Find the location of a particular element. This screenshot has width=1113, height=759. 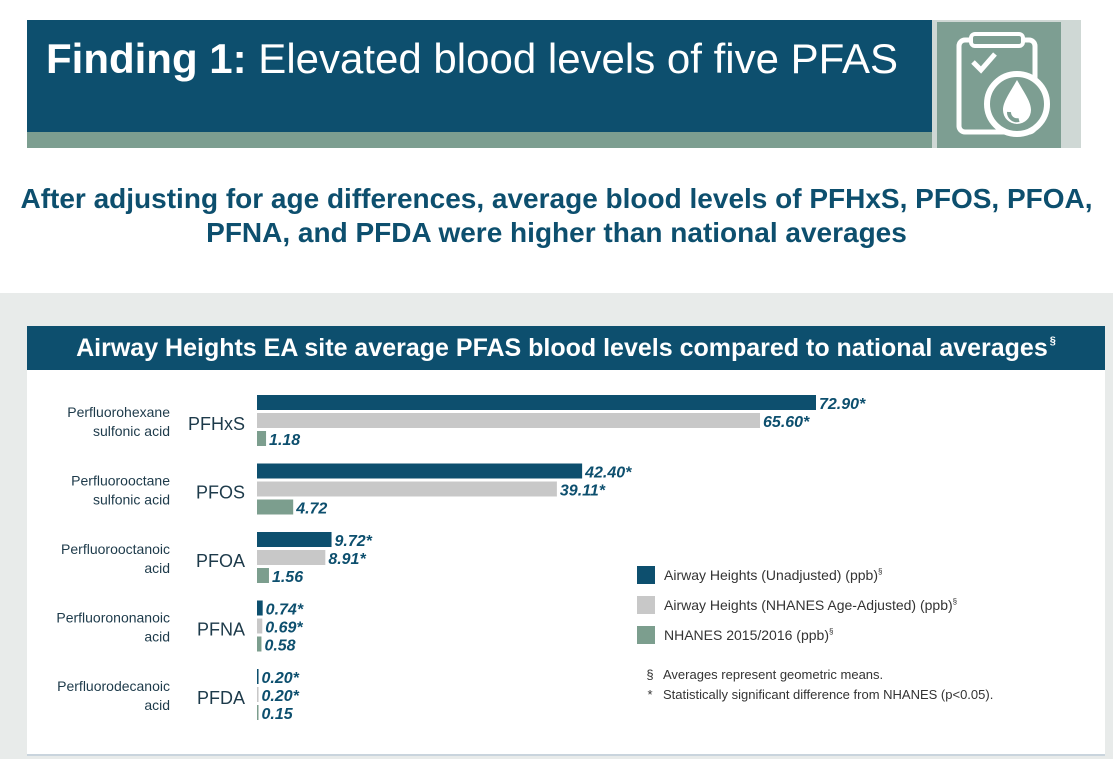

category-name: Perfluorononanoic is located at coordinates (113, 618).